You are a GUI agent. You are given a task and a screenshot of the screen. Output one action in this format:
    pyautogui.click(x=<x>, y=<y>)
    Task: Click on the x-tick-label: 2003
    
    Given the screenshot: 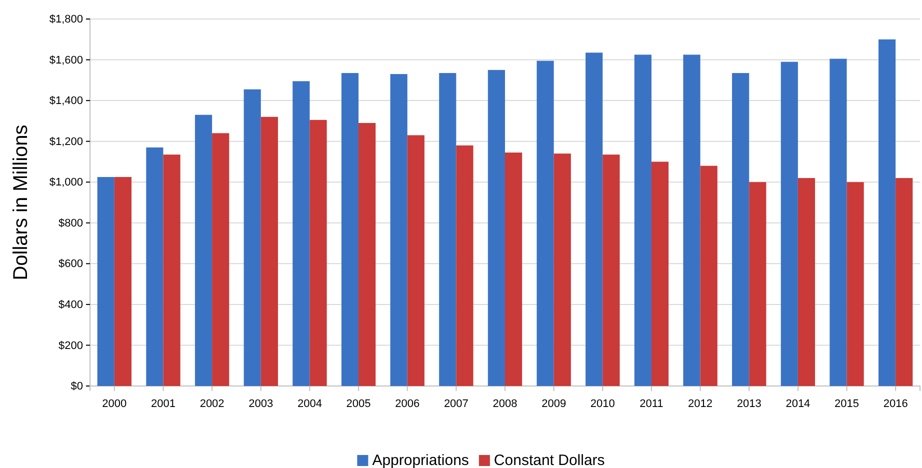 What is the action you would take?
    pyautogui.click(x=261, y=404)
    